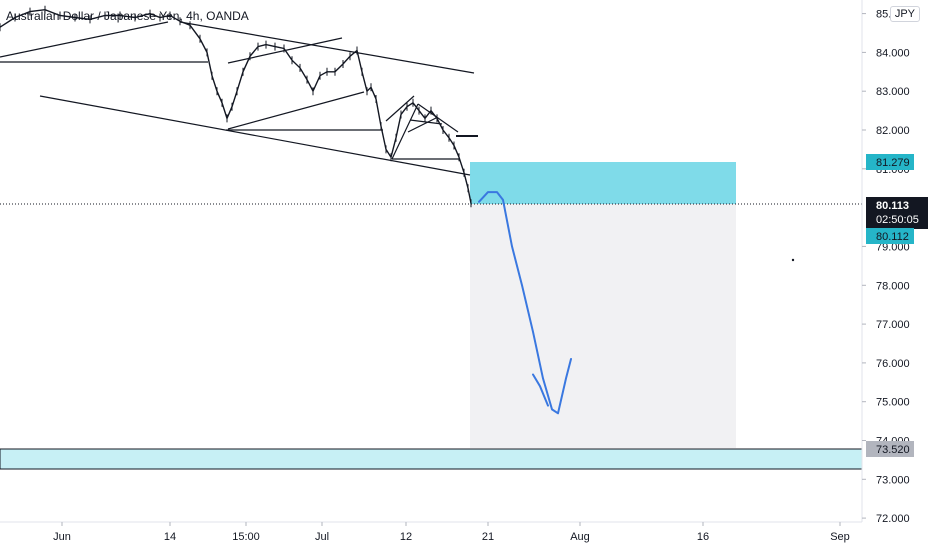 The image size is (932, 550). Describe the element at coordinates (296, 110) in the screenshot. I see `trendline-wedge-top` at that location.